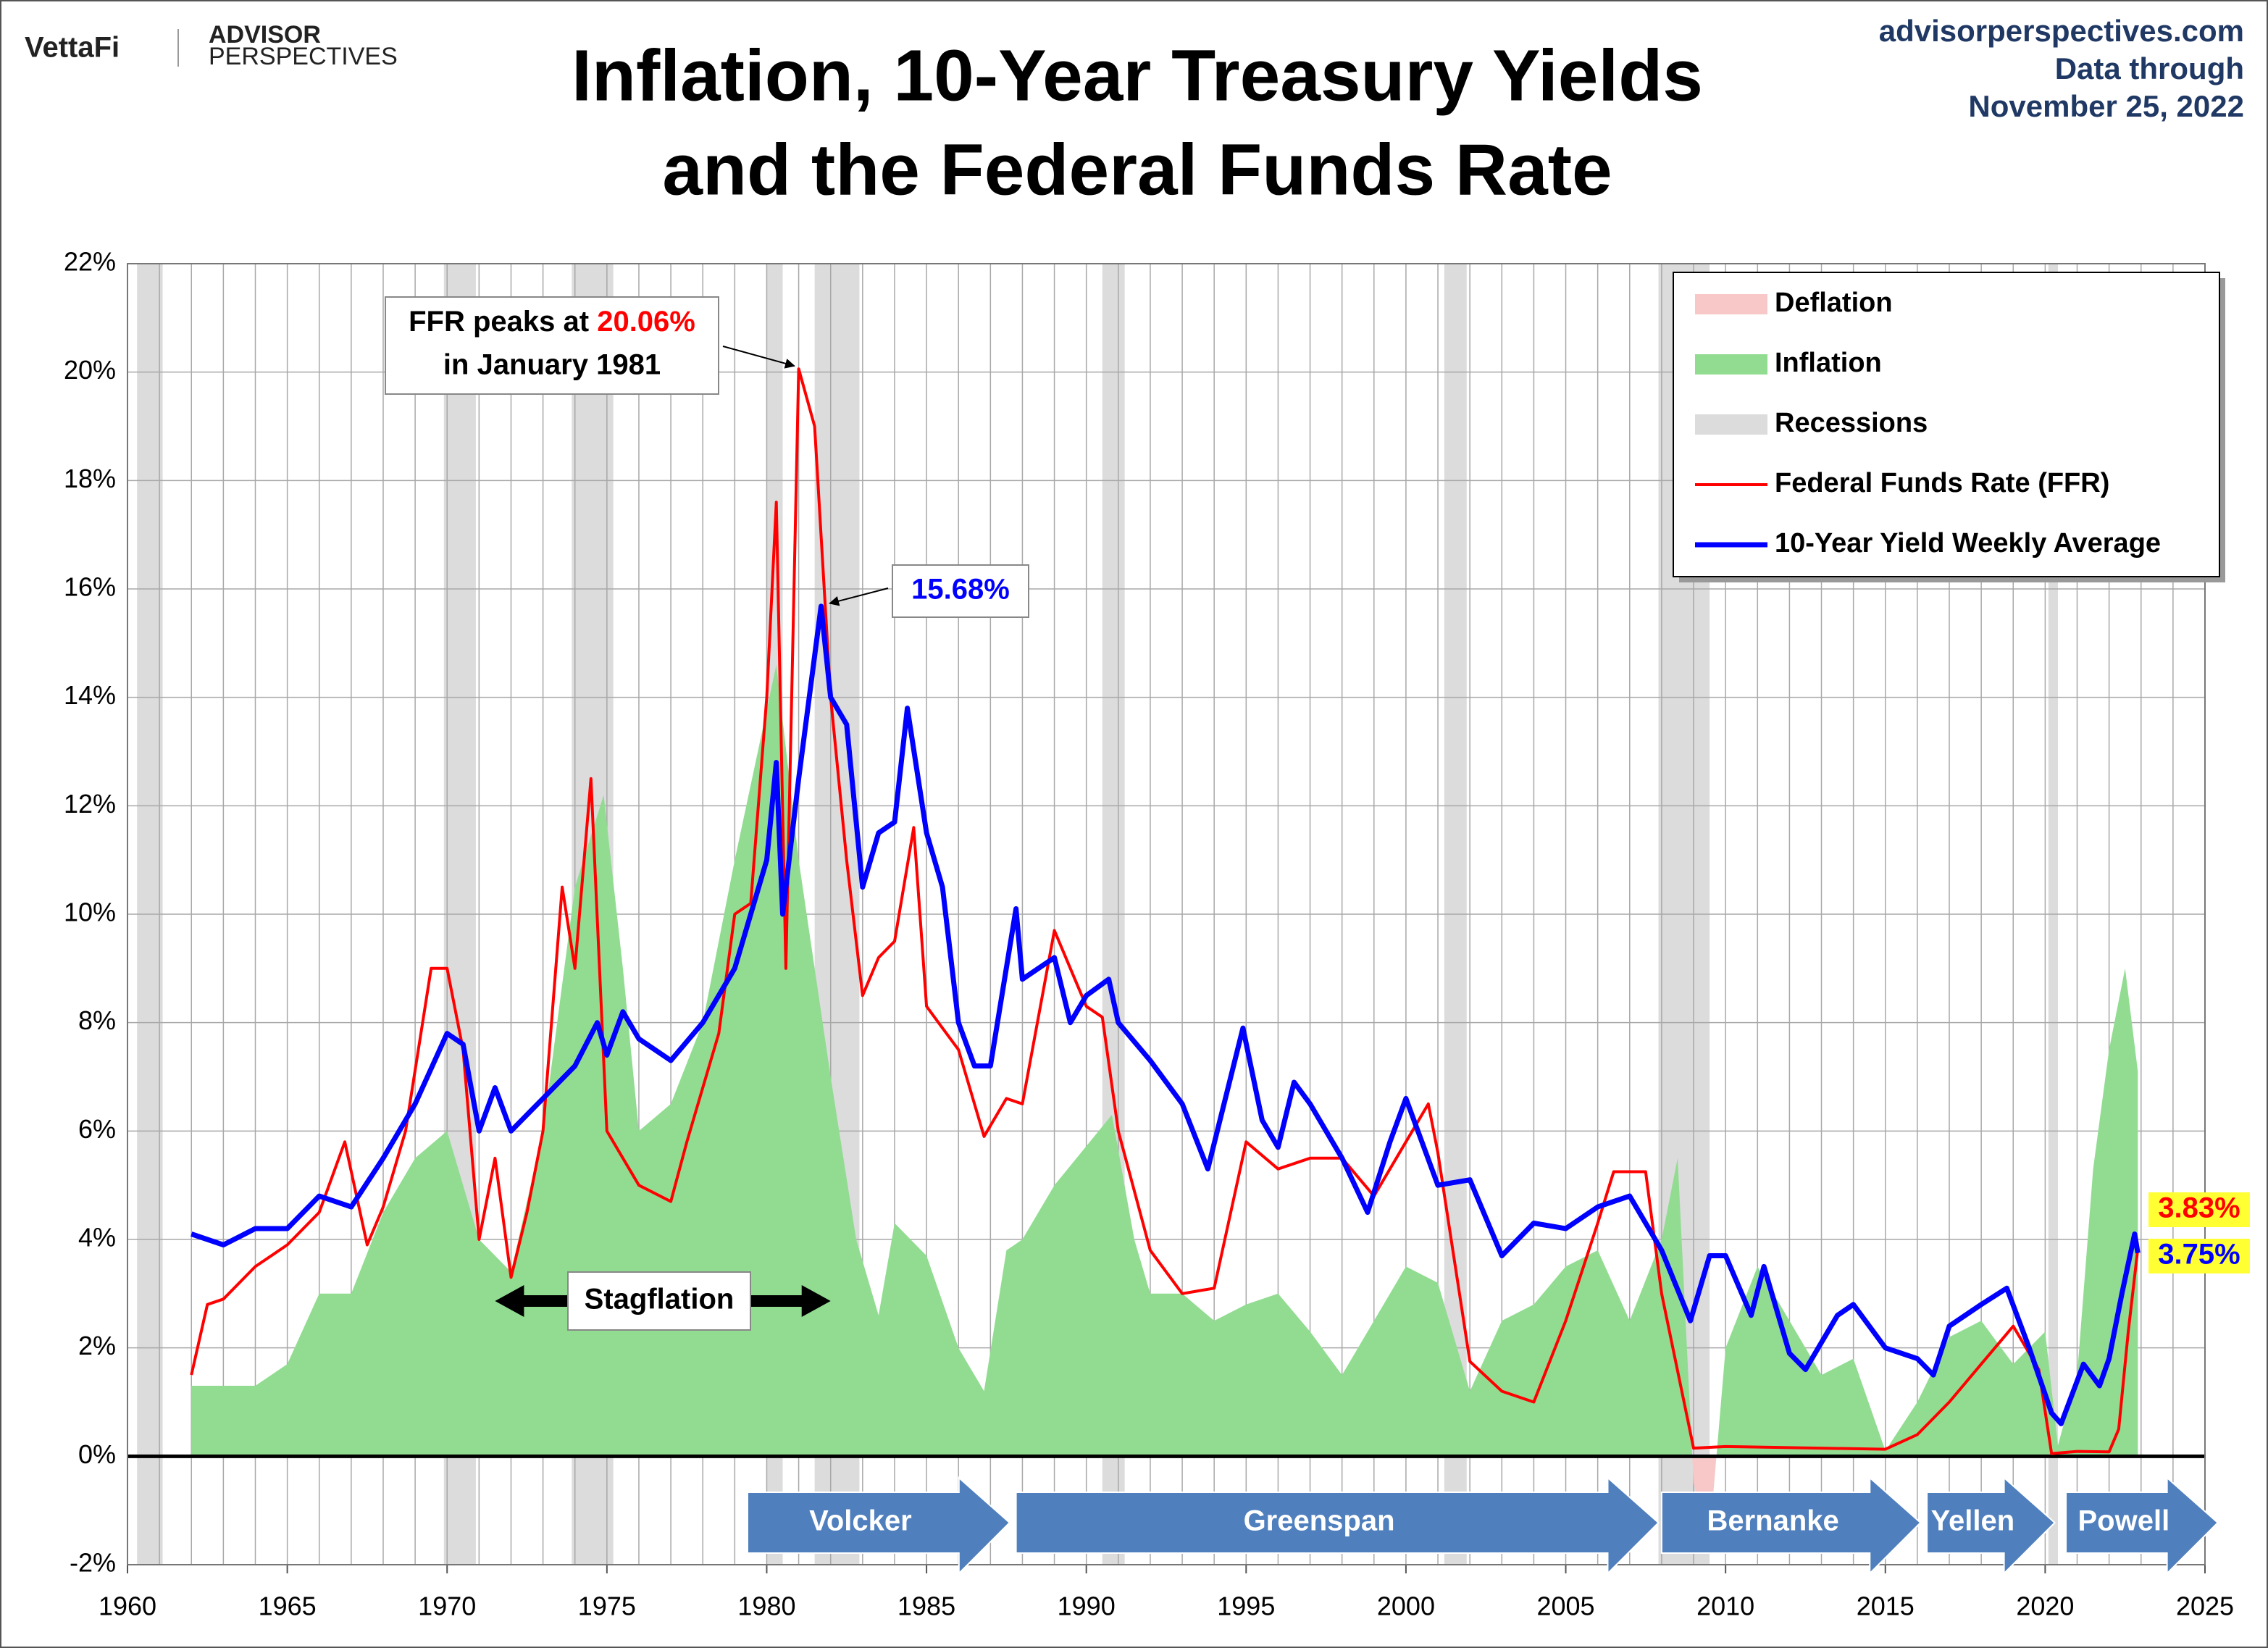 The height and width of the screenshot is (1648, 2268). Describe the element at coordinates (2150, 68) in the screenshot. I see `note: Data through` at that location.